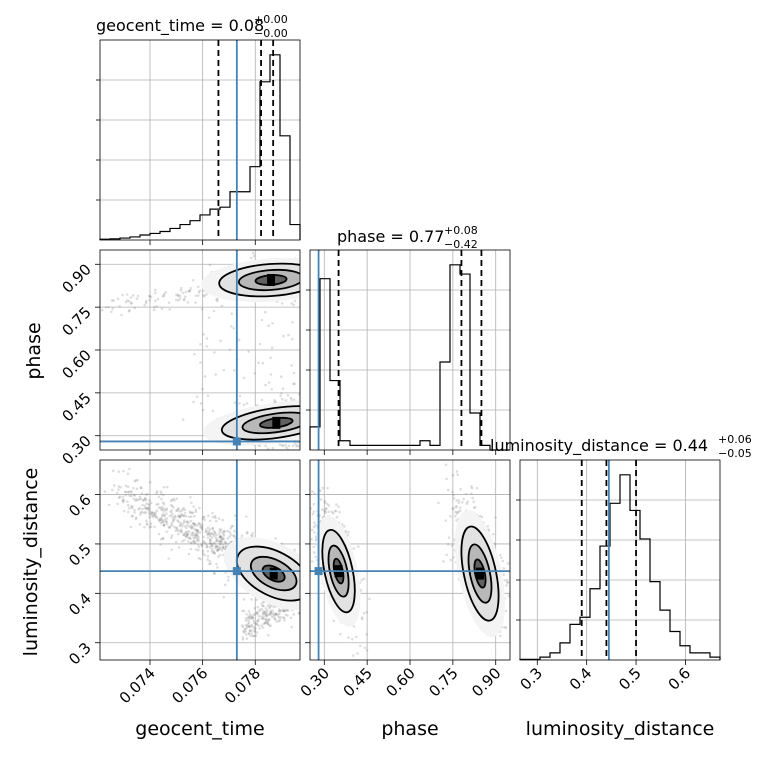 This screenshot has width=760, height=760. I want to click on density-peak, so click(271, 280).